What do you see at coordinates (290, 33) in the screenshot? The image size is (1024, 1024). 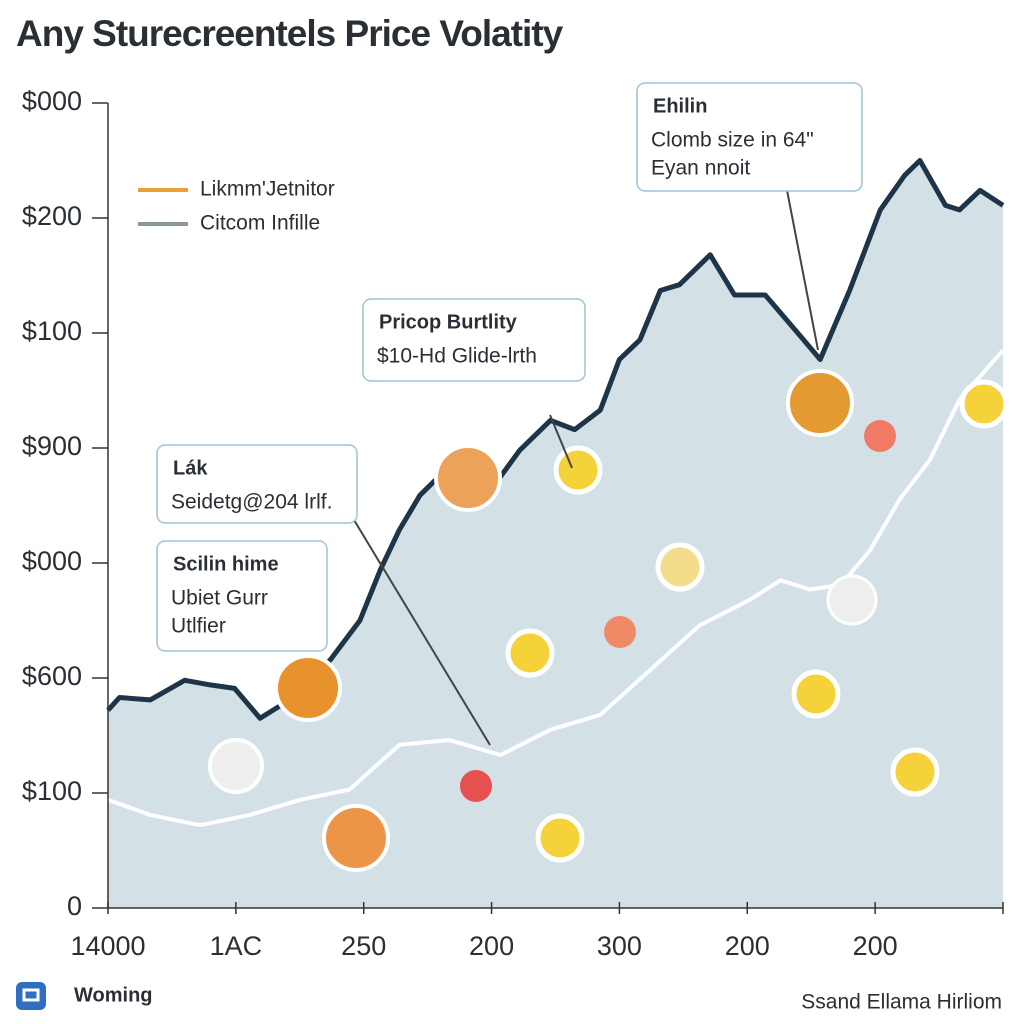 I see `chart-title: Any Sturecreentels Price Volatity` at bounding box center [290, 33].